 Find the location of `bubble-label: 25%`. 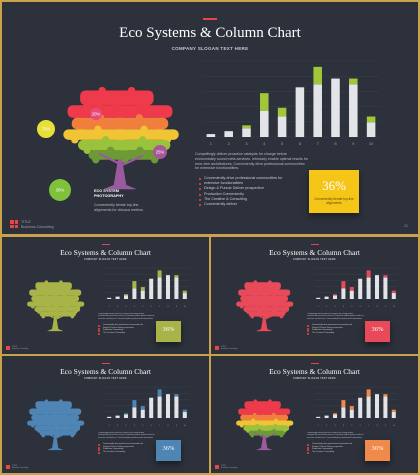

bubble-label: 25% is located at coordinates (160, 152).